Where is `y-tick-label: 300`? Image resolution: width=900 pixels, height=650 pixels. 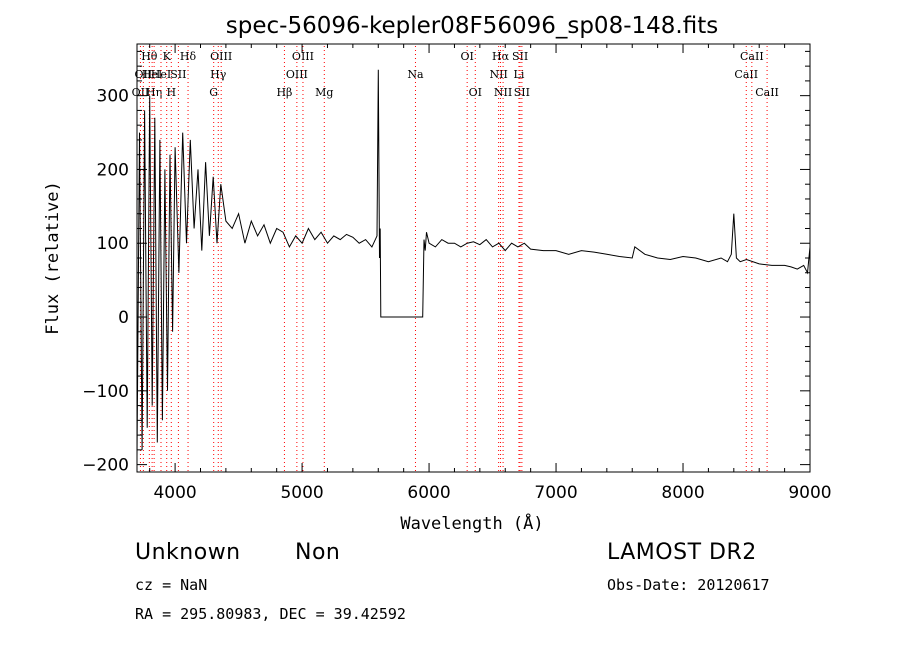
y-tick-label: 300 is located at coordinates (113, 97).